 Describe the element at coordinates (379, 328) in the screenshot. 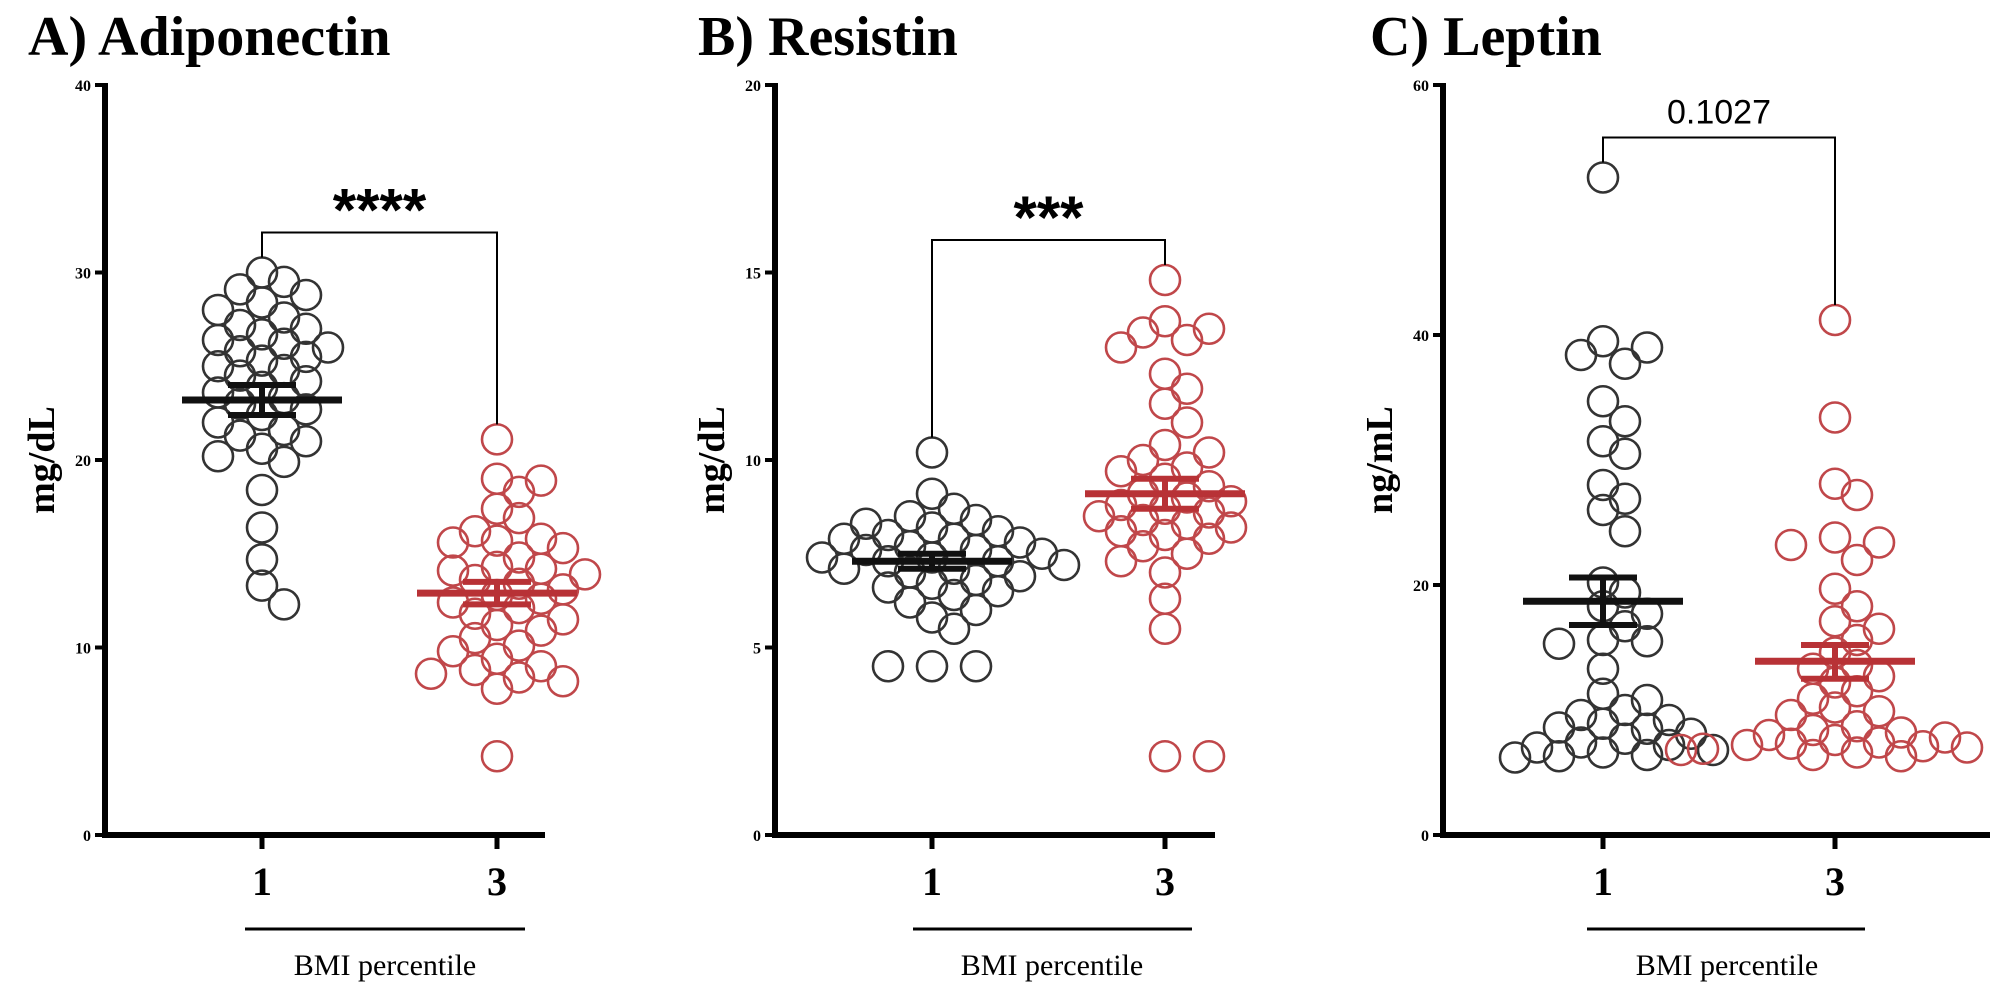

I see `significance-bracket` at that location.